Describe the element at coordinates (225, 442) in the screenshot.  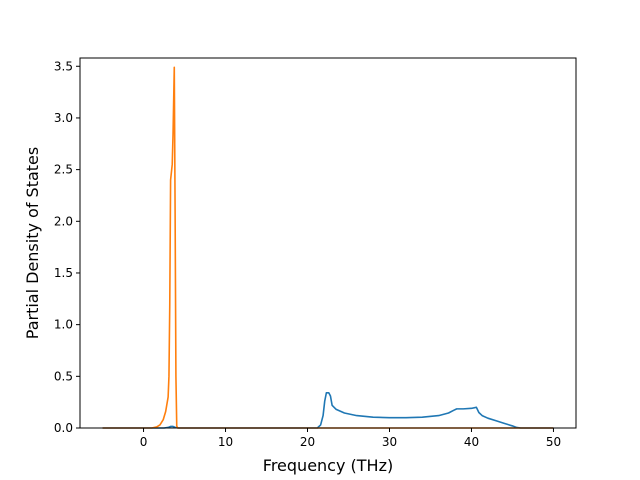
I see `x-tick-label: 10` at that location.